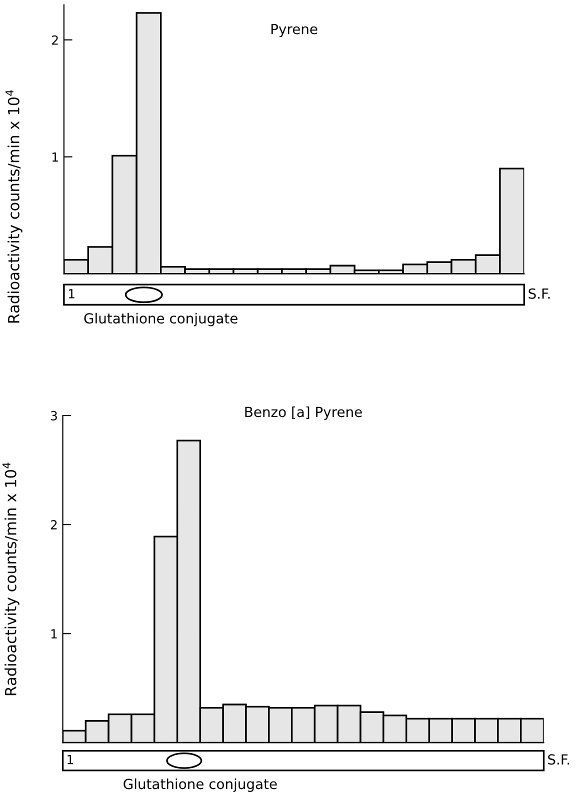  Describe the element at coordinates (303, 413) in the screenshot. I see `chart-title: Benzo [a] Pyrene` at that location.